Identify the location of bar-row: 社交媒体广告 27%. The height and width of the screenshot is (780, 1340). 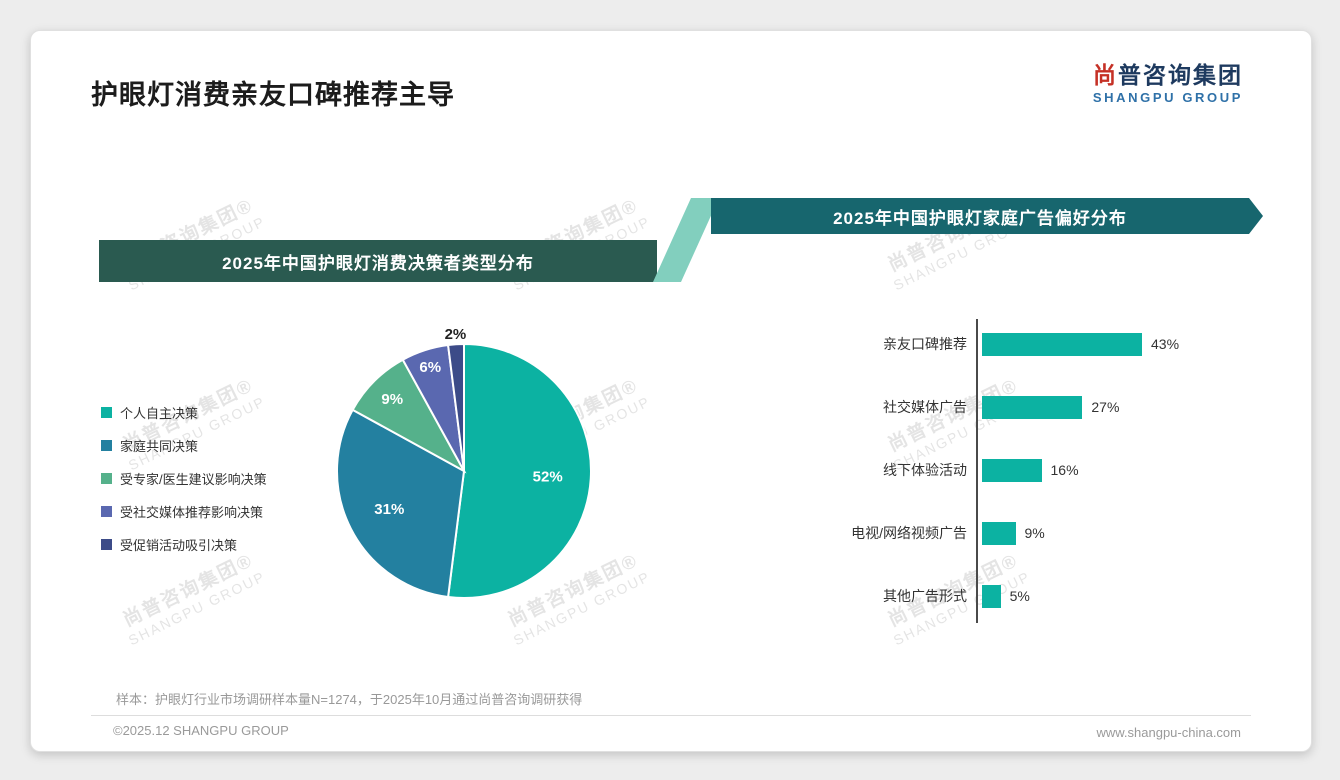
(1046, 407).